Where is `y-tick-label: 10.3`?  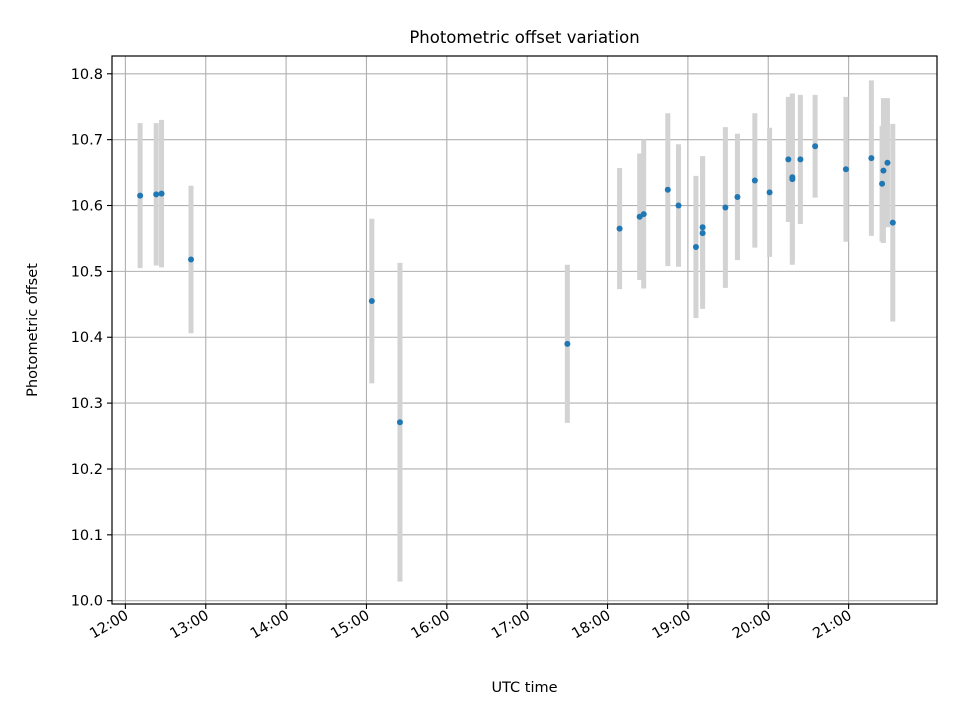 y-tick-label: 10.3 is located at coordinates (87, 404).